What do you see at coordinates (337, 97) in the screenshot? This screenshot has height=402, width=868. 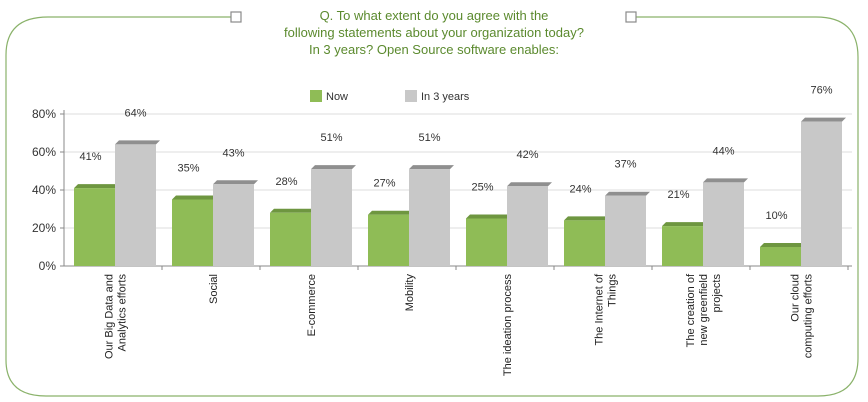 I see `legend-label: Now` at bounding box center [337, 97].